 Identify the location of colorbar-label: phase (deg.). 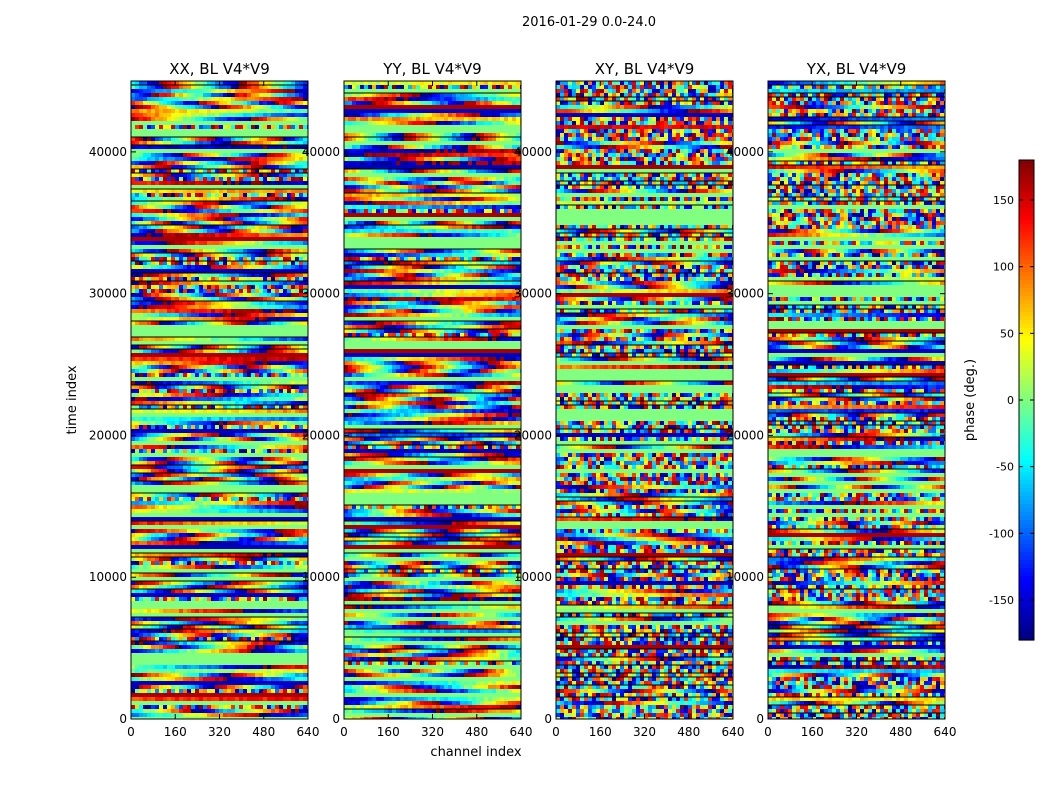
(970, 400).